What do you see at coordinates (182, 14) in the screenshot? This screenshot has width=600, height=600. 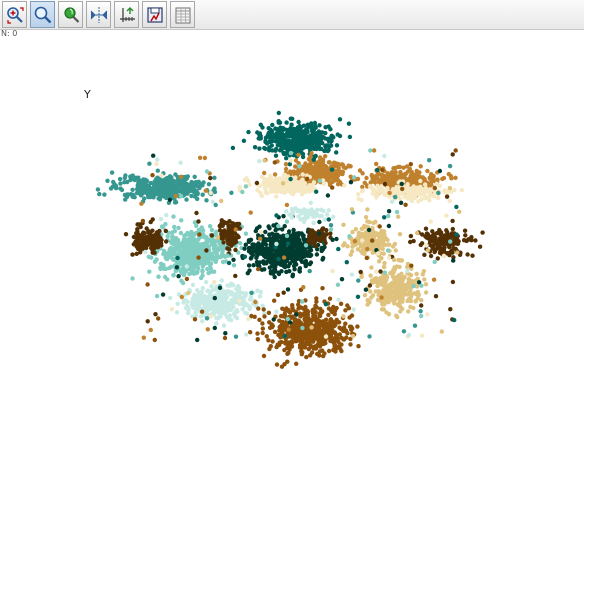 I see `data-table-button` at bounding box center [182, 14].